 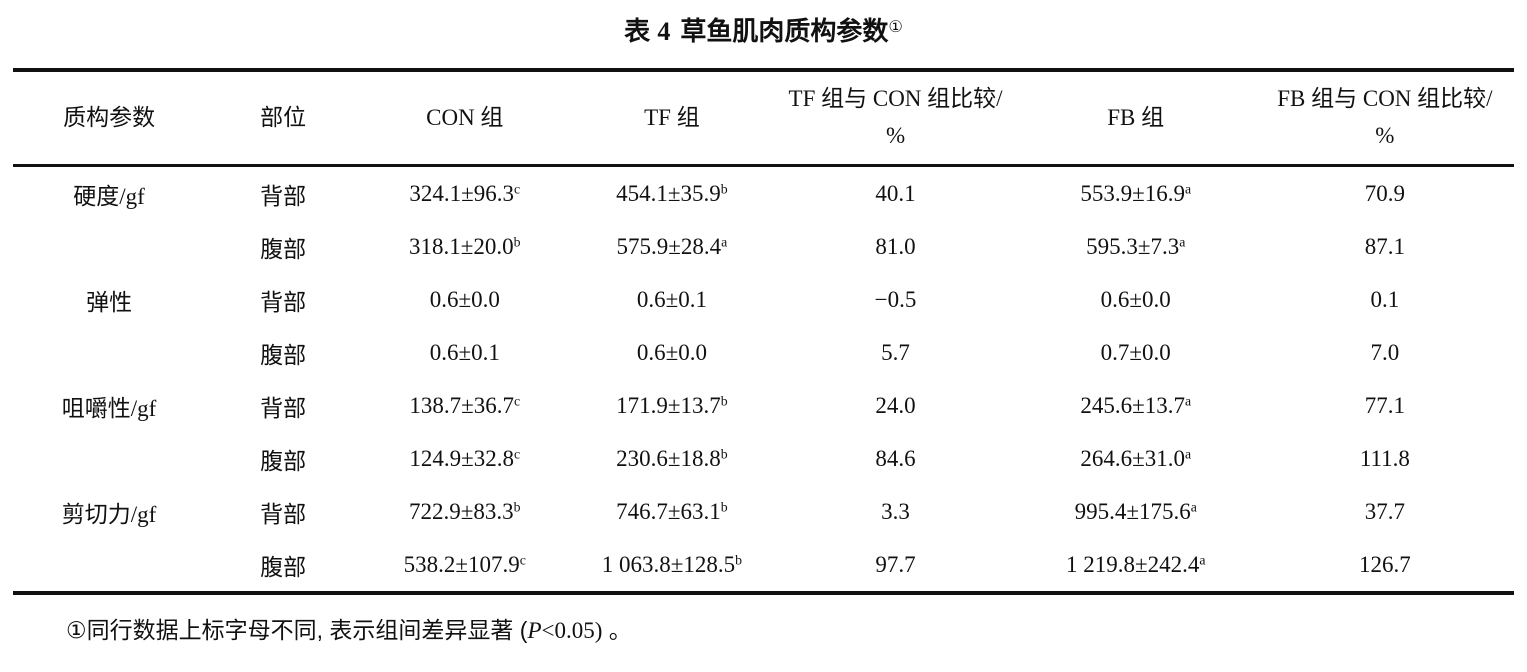 What do you see at coordinates (895, 564) in the screenshot?
I see `tf-vs-con-cell: 97.7` at bounding box center [895, 564].